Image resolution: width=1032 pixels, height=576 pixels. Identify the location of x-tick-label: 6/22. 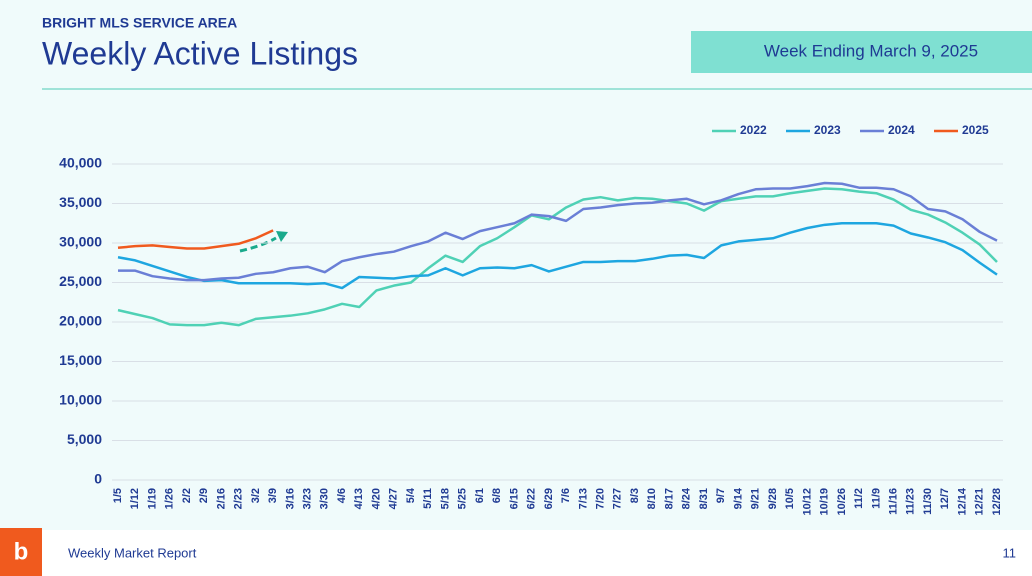
(532, 498).